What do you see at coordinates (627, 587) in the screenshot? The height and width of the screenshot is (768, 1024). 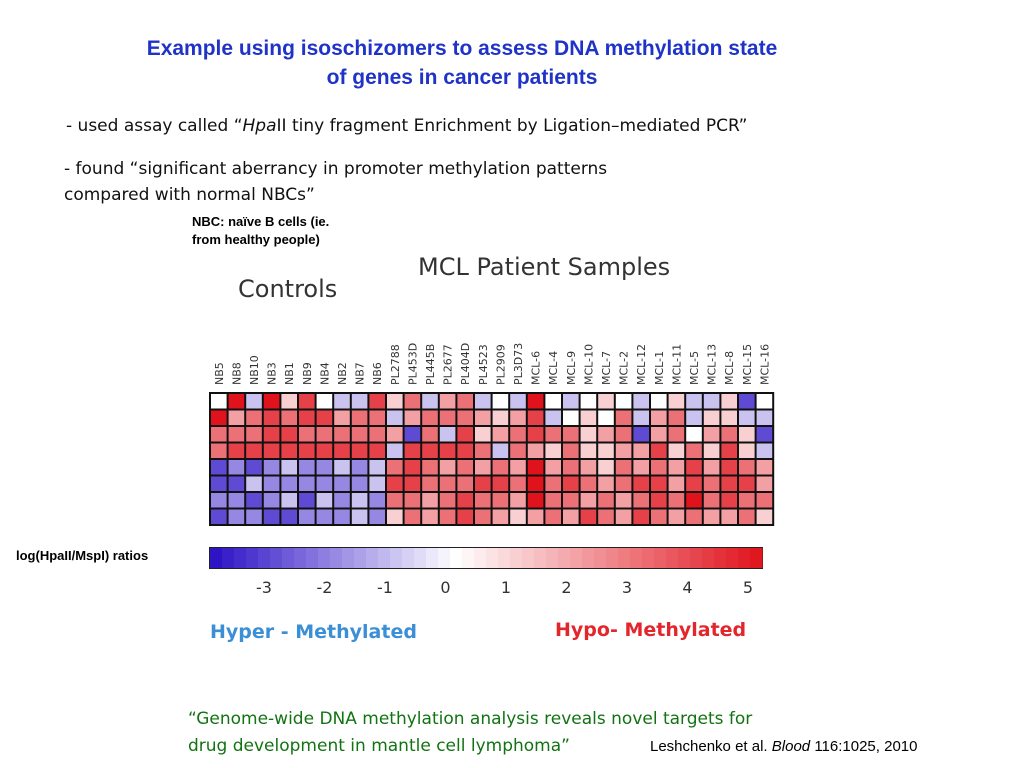 I see `scale-tick-label: 3` at bounding box center [627, 587].